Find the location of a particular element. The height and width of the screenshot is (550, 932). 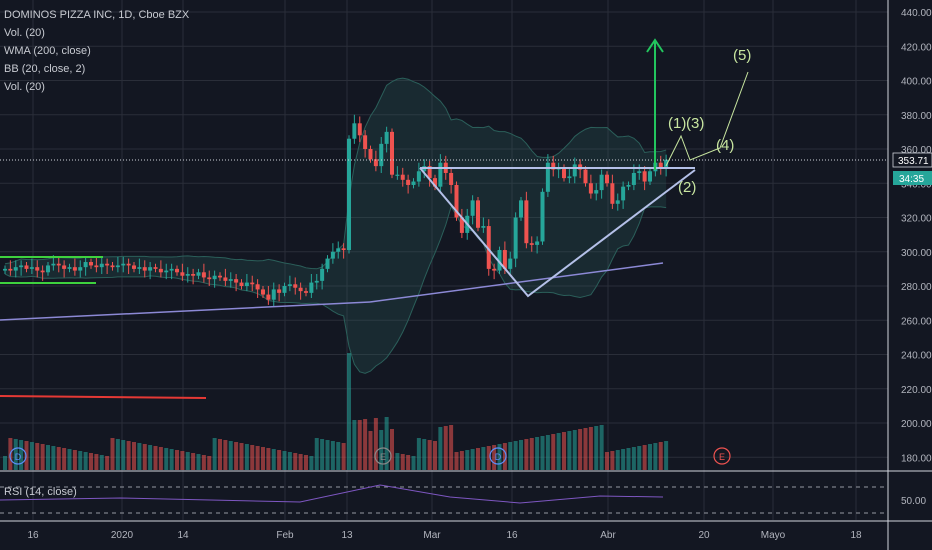

legend-bb: BB (20, close, 2) is located at coordinates (45, 69).